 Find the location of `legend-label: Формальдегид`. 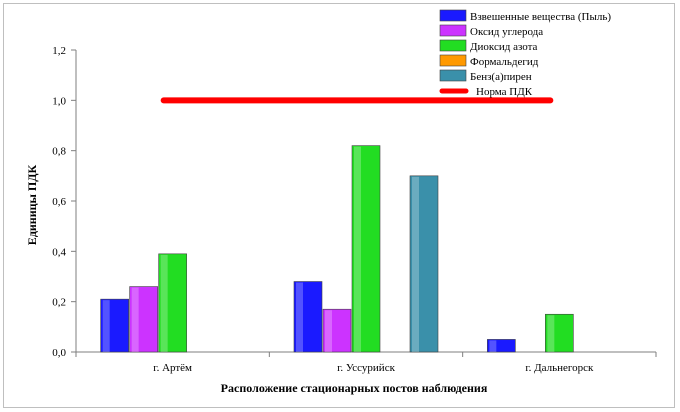

legend-label: Формальдегид is located at coordinates (504, 62).